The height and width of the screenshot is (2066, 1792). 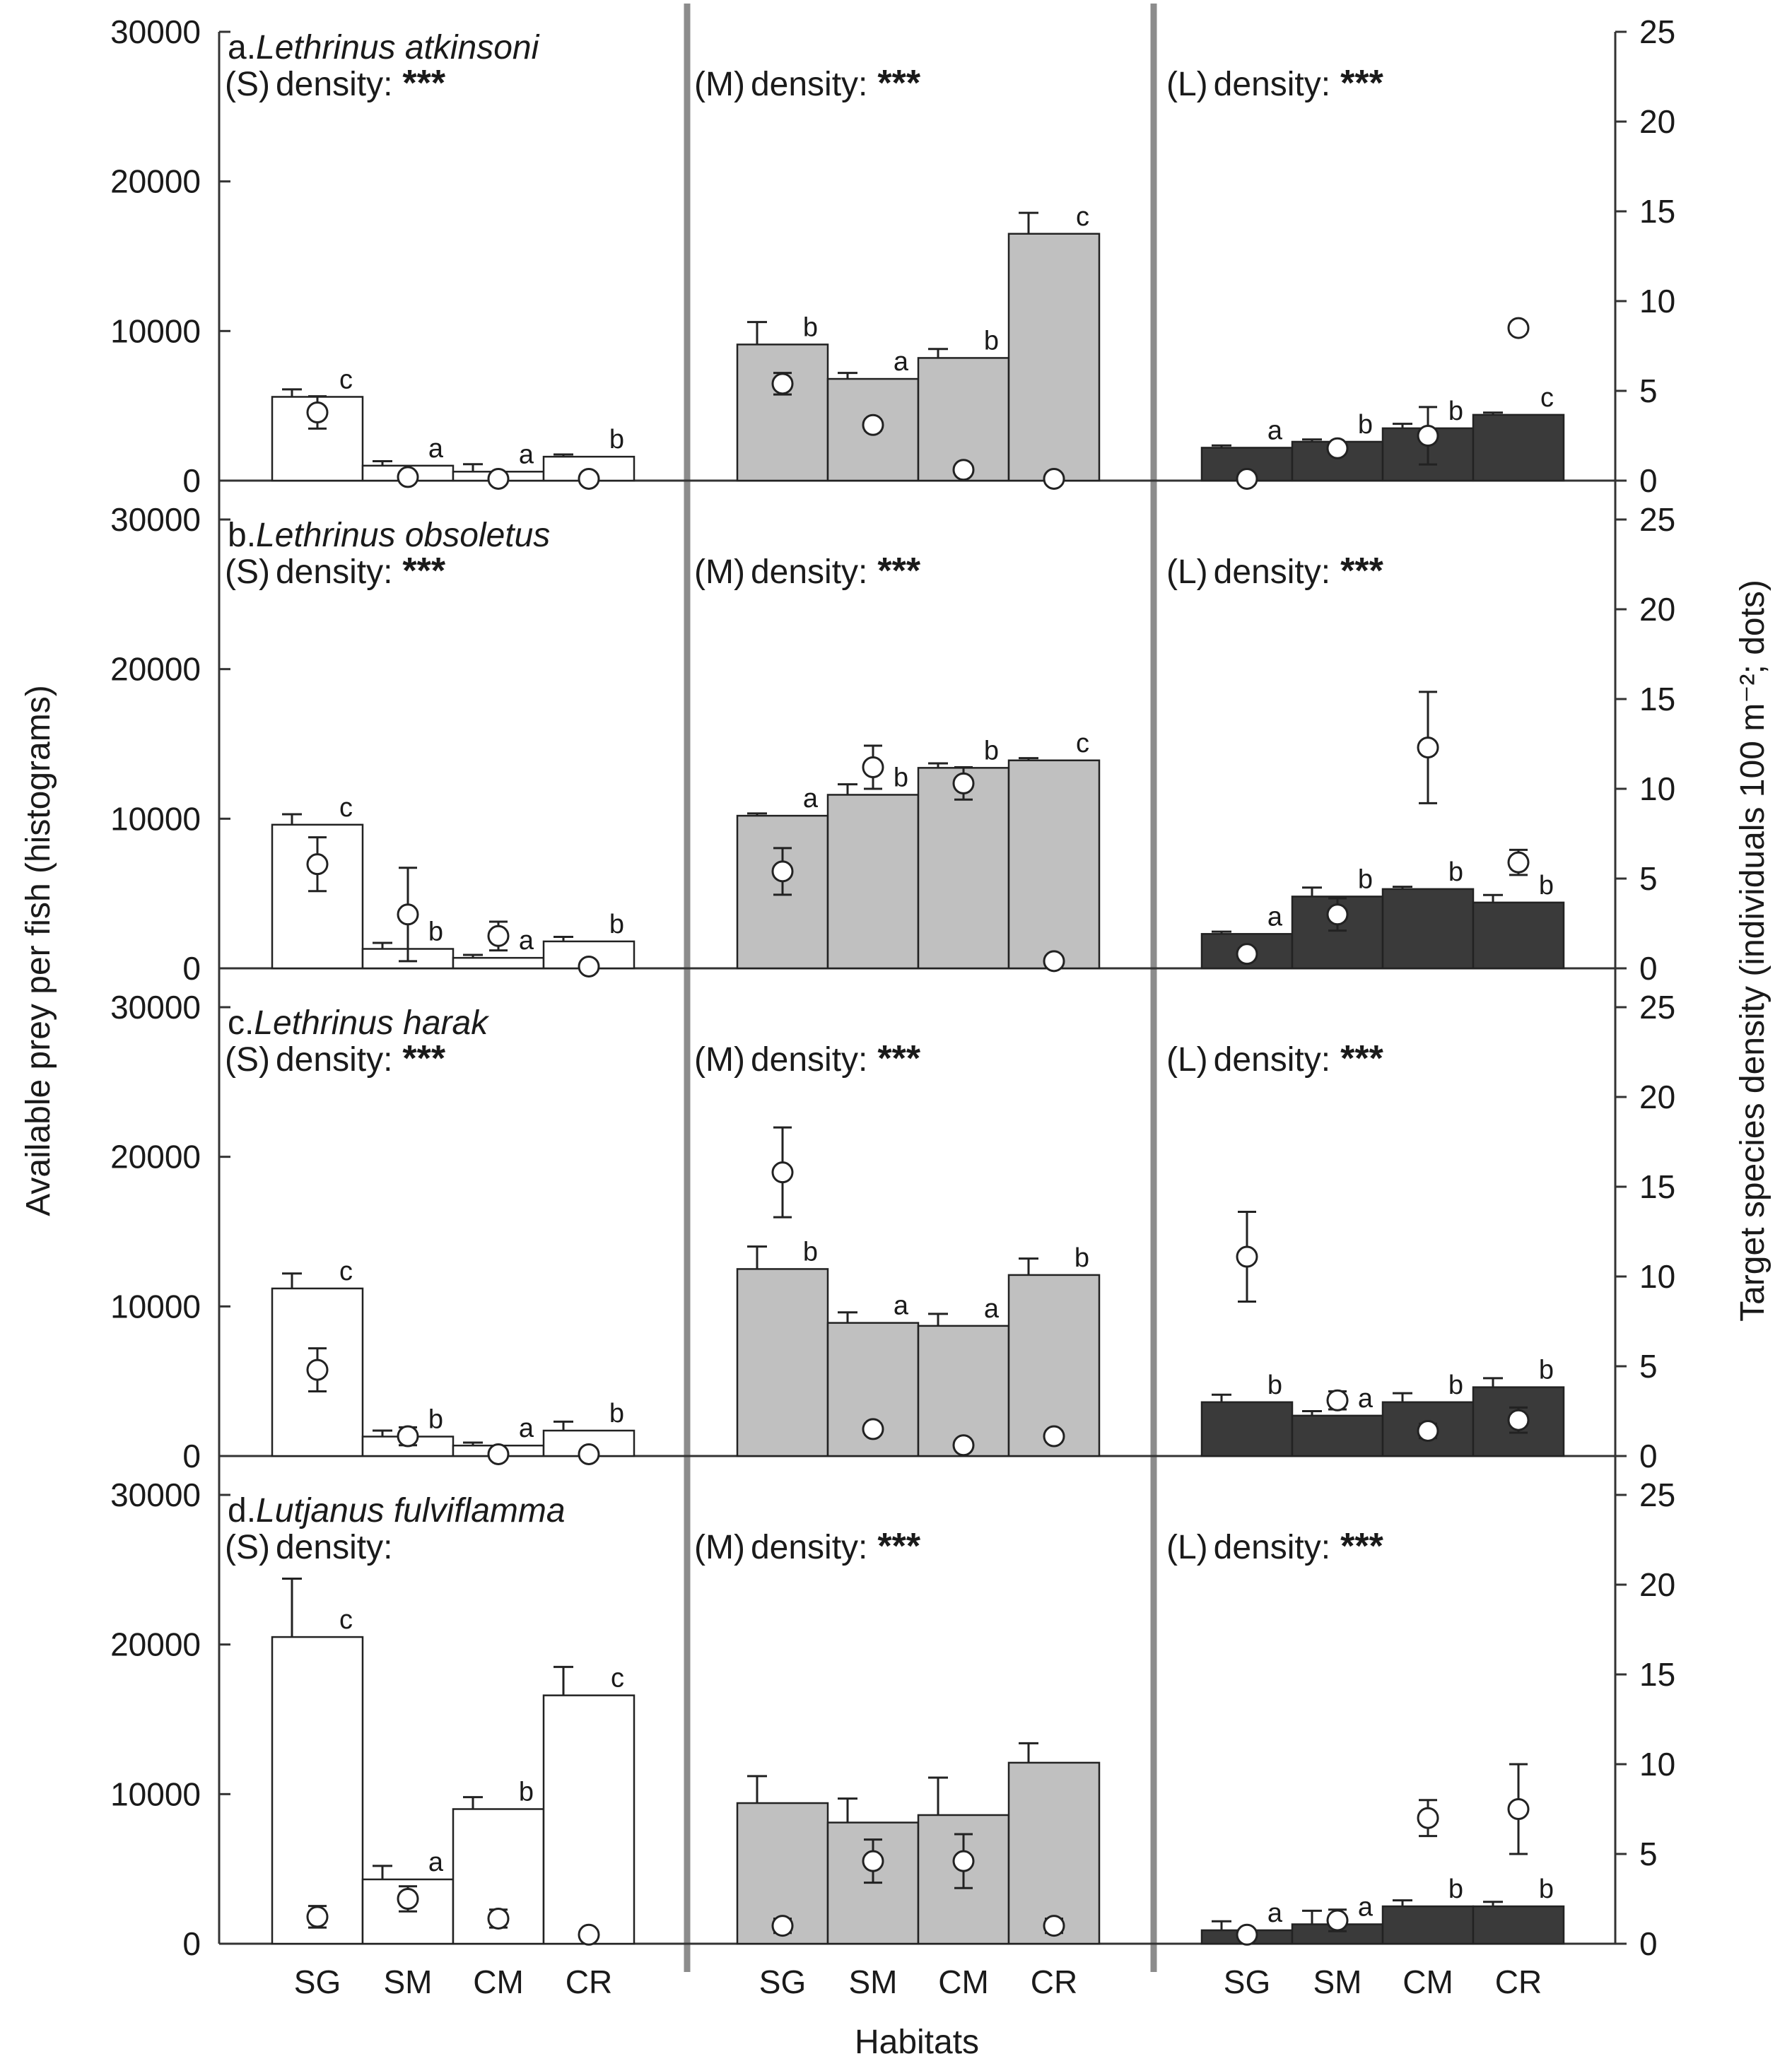 I want to click on right-tick-label: 25, so click(x=1657, y=519).